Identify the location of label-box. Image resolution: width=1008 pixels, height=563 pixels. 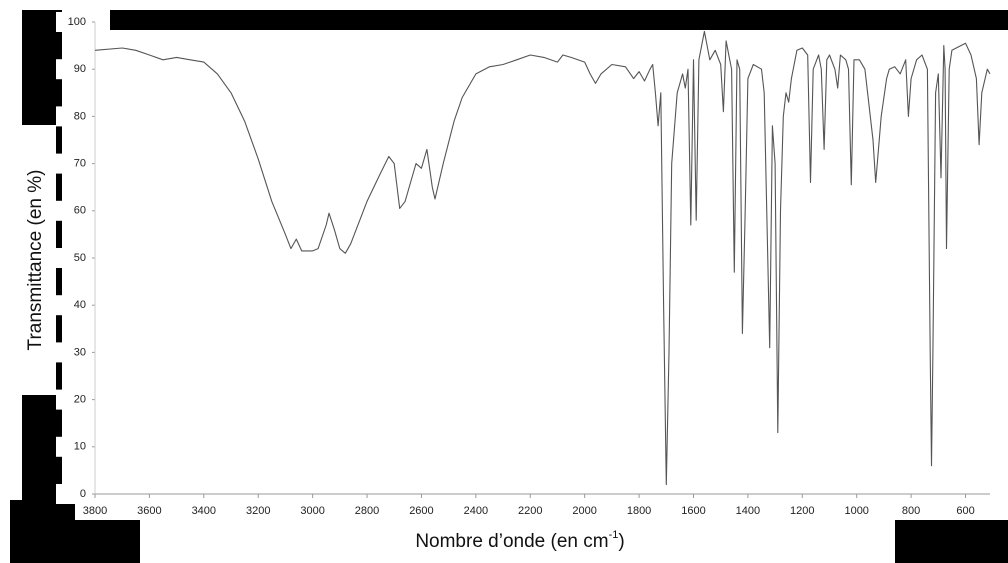
(34, 260).